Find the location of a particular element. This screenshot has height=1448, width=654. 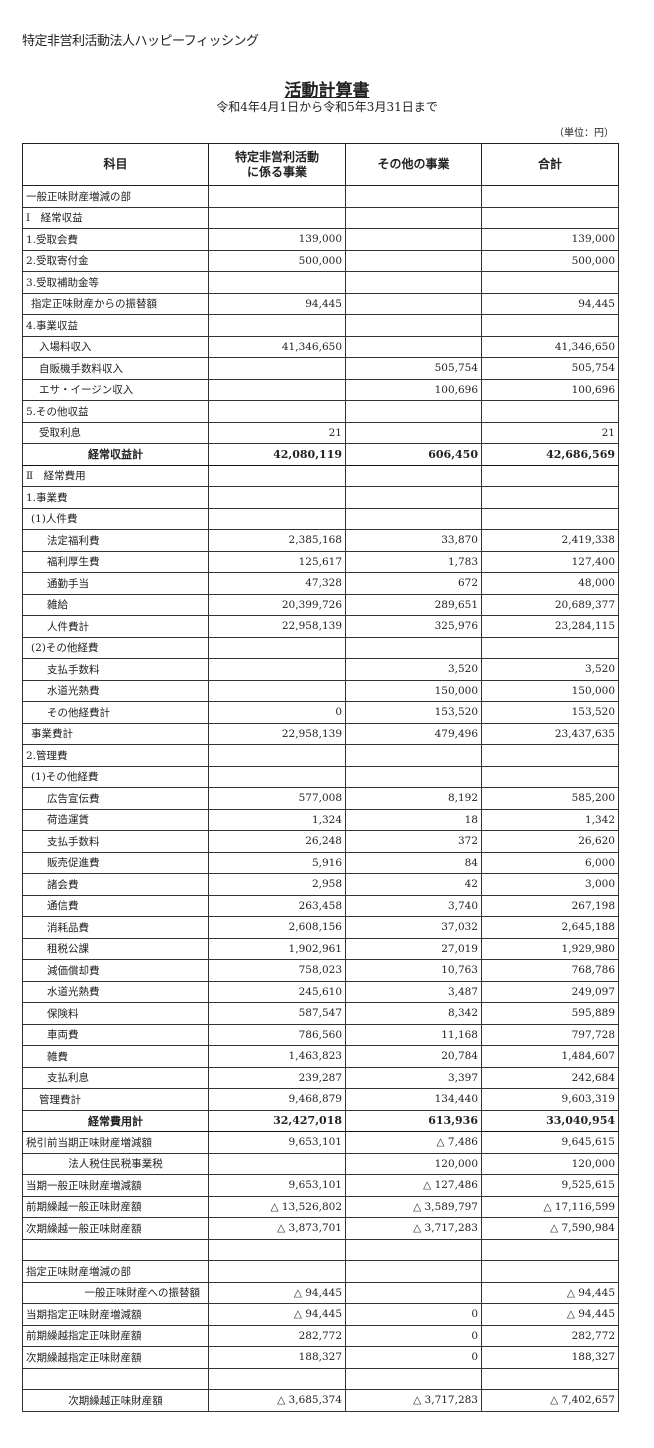

table-row: Ⅰ 経常収益 is located at coordinates (320, 217).